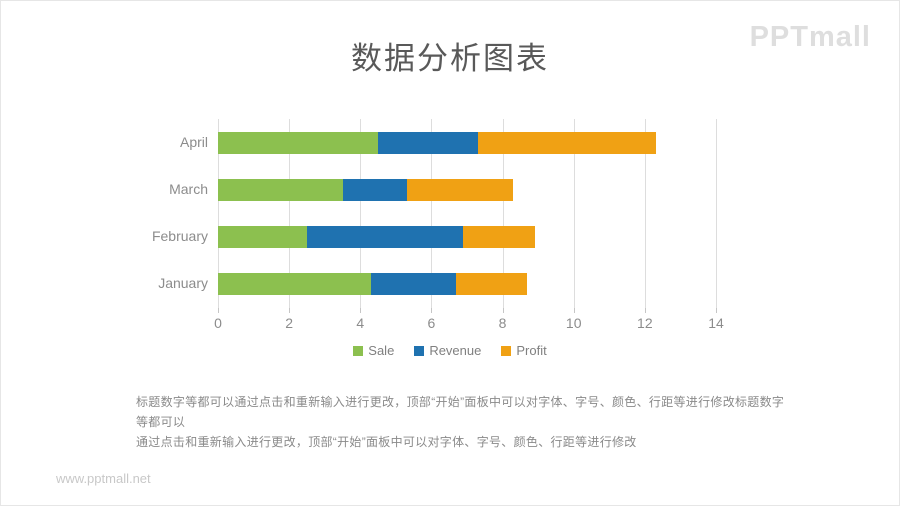 The width and height of the screenshot is (900, 506). What do you see at coordinates (289, 323) in the screenshot?
I see `x-axis-tick-label: 2` at bounding box center [289, 323].